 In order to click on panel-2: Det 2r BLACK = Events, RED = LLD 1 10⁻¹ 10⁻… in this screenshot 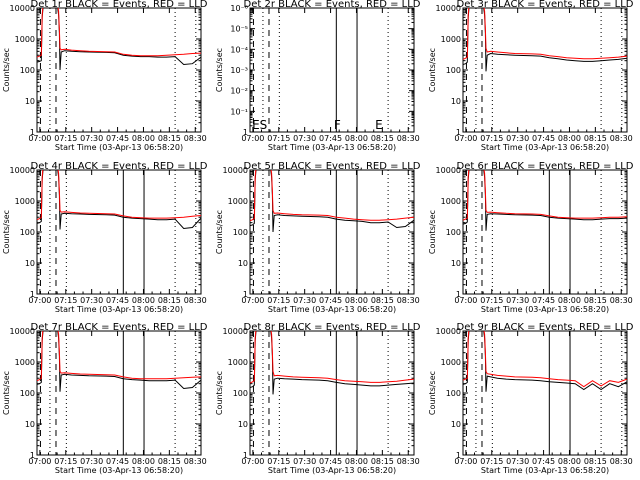, I will do `click(318, 76)`.